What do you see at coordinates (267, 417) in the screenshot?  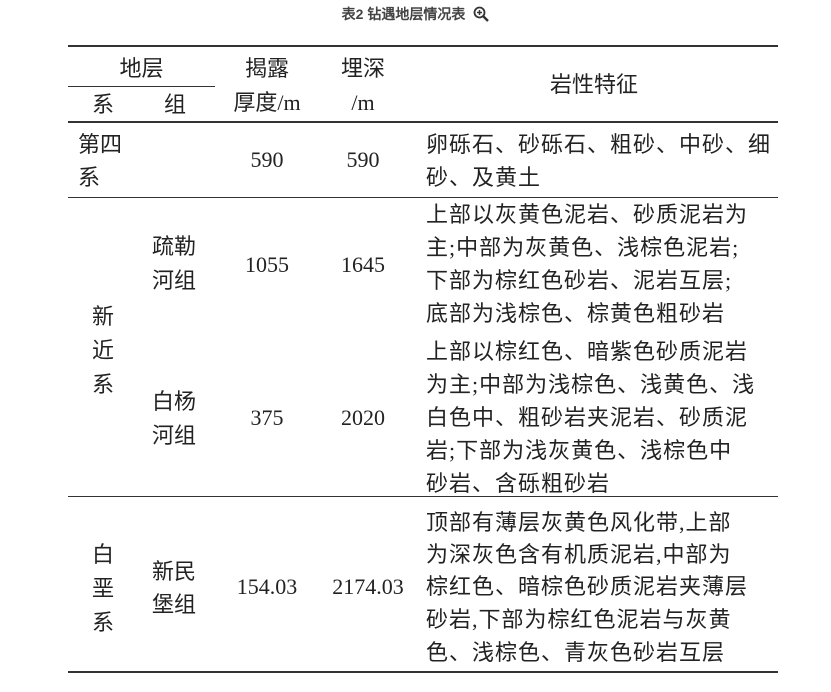 I see `thickness-cell: 375` at bounding box center [267, 417].